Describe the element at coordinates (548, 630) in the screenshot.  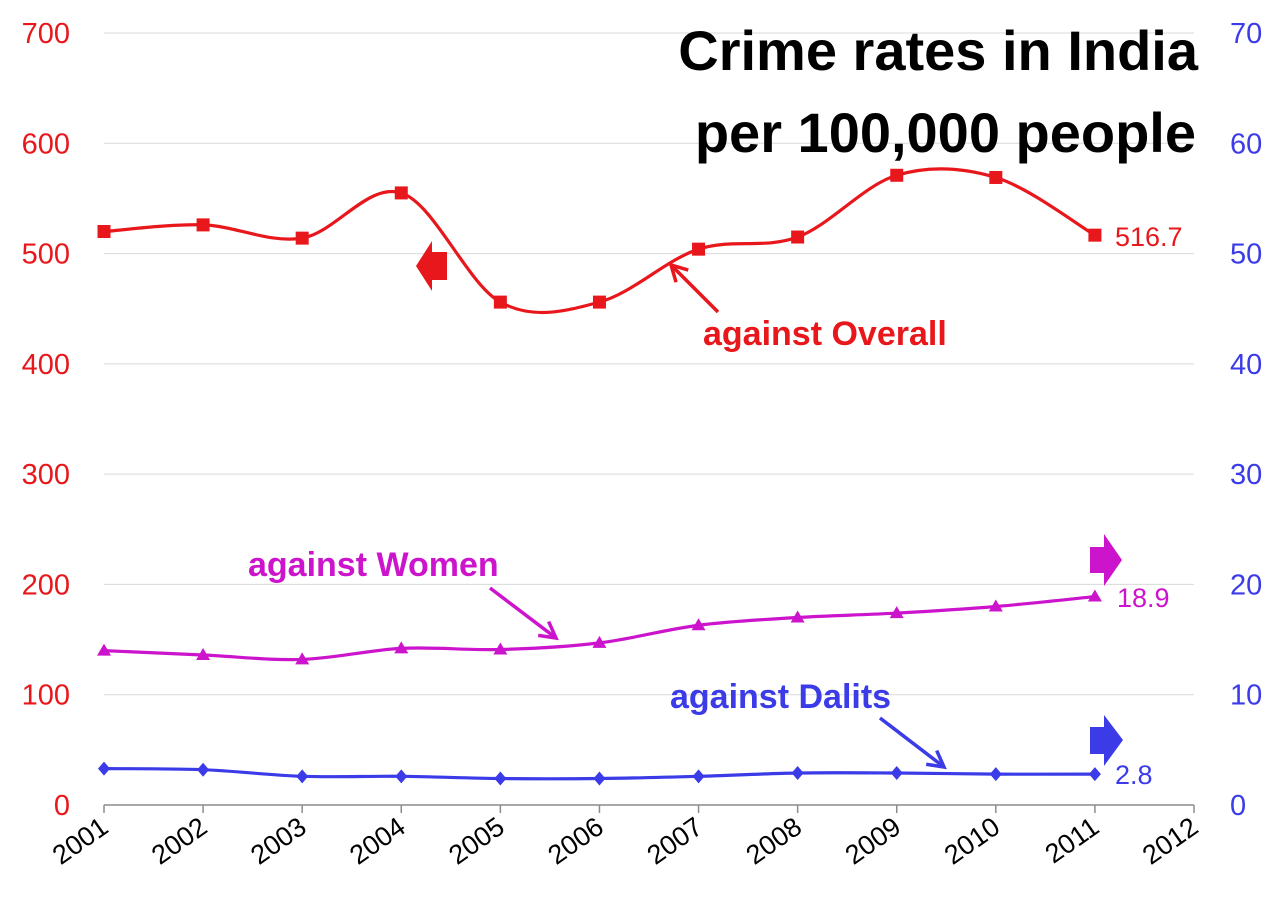
I see `women-pointer-arrow-head` at that location.